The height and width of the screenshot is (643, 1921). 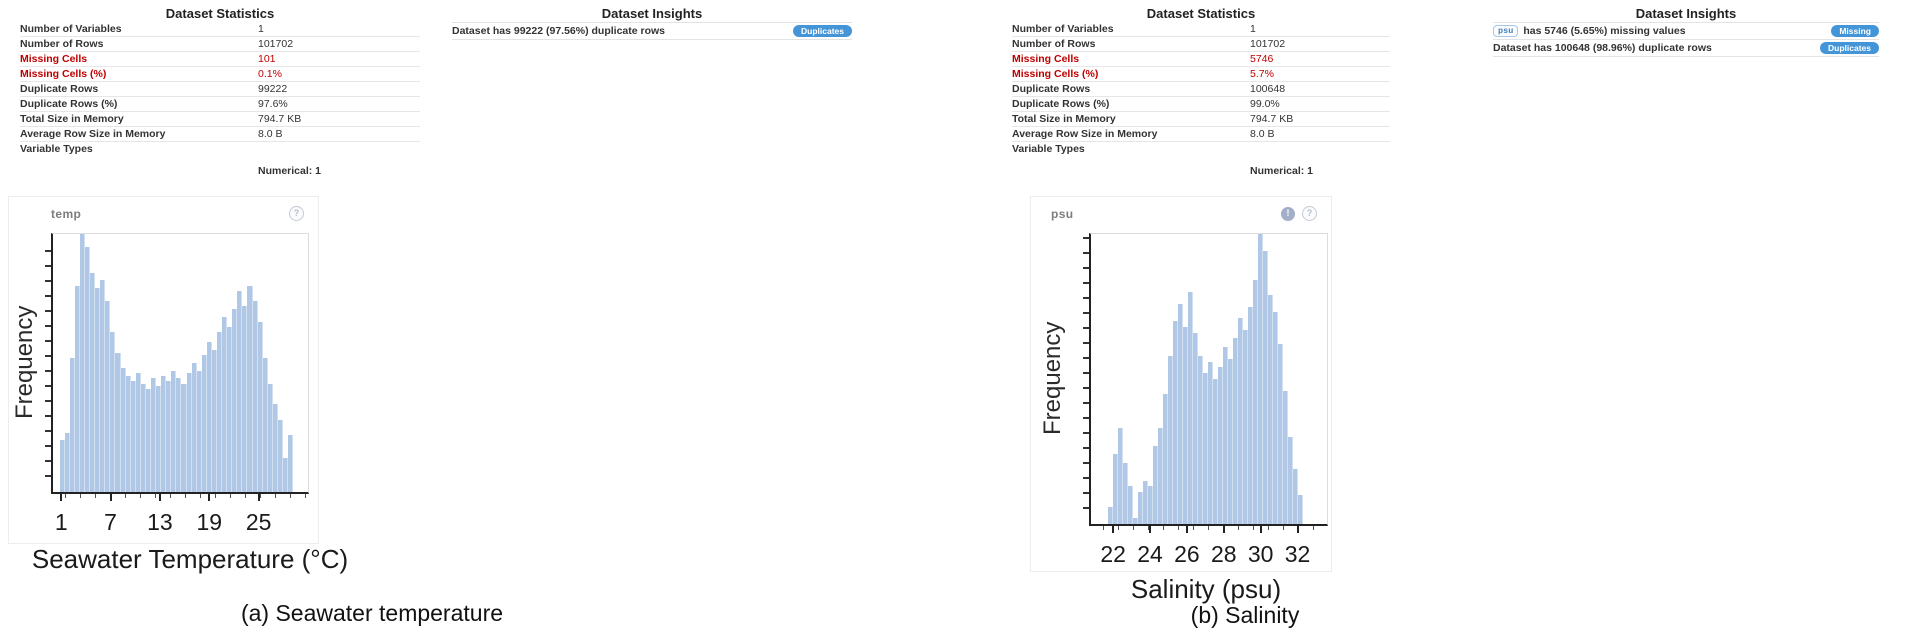 What do you see at coordinates (1085, 134) in the screenshot?
I see `stats-row-label: Average Row Size in Memory` at bounding box center [1085, 134].